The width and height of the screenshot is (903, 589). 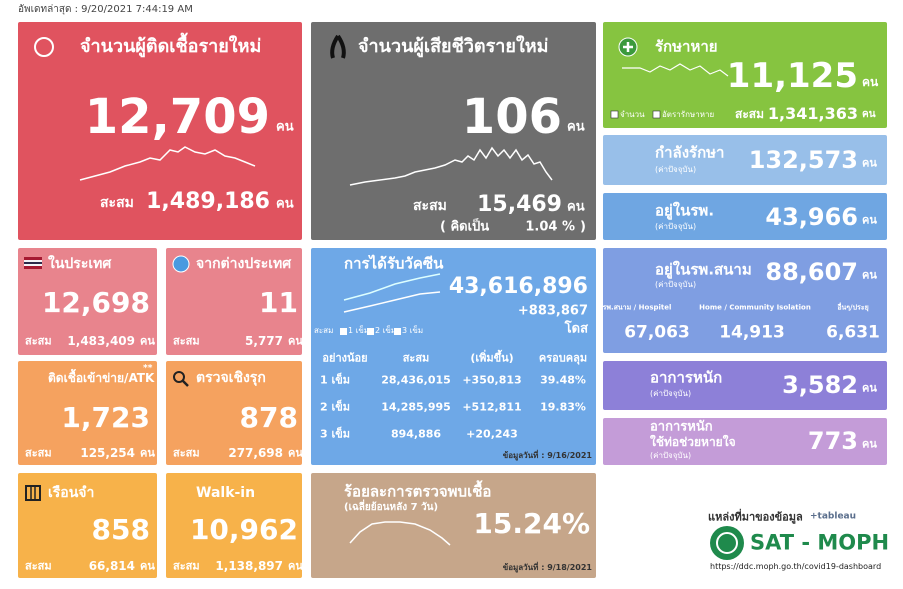 I want to click on tile-value: 3,582, so click(x=820, y=385).